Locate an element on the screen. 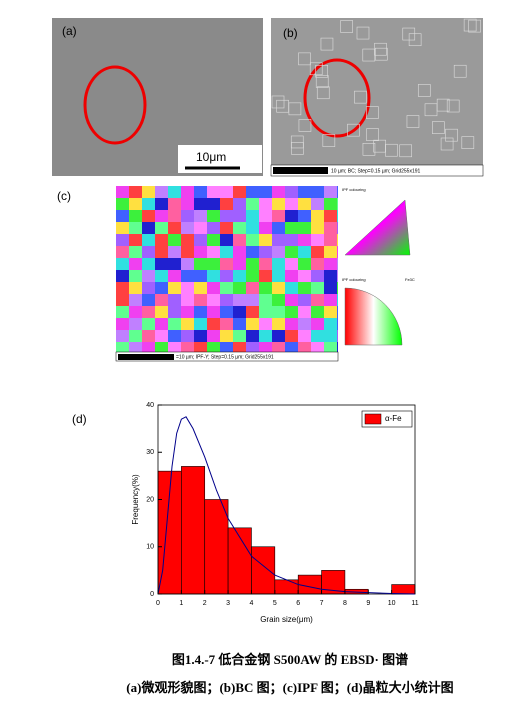 The width and height of the screenshot is (520, 714). info-text: =10 µm; IPF-Y; Step=0.15 µm; Grid255x191 is located at coordinates (225, 357).